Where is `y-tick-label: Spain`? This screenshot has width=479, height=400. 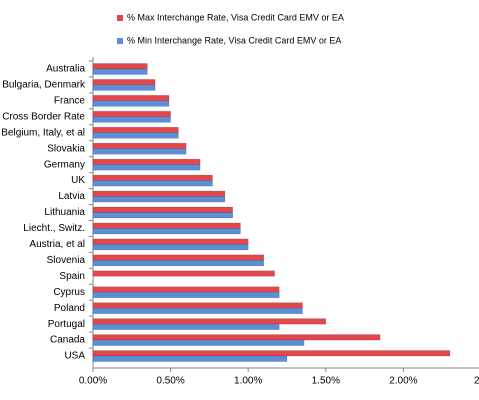
y-tick-label: Spain is located at coordinates (72, 276).